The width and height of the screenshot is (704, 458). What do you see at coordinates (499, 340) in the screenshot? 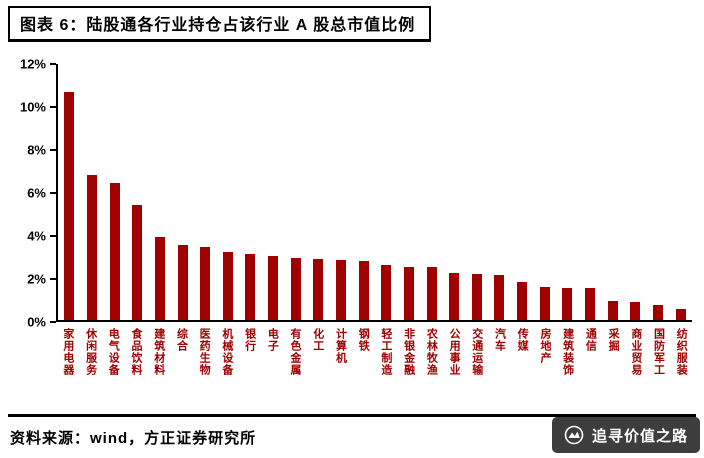
I see `category-label: 汽车` at bounding box center [499, 340].